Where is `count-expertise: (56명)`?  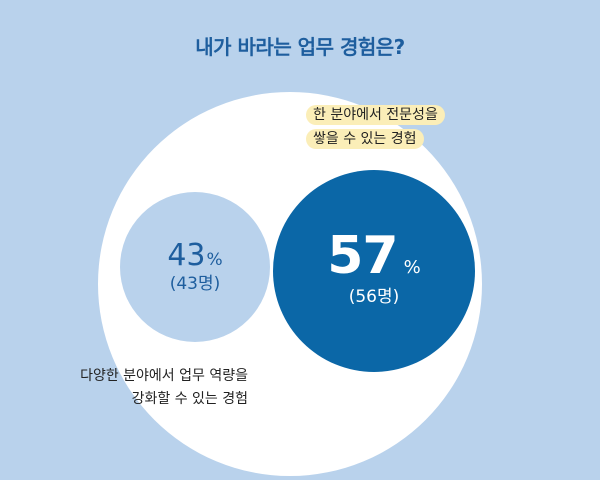
count-expertise: (56명) is located at coordinates (374, 297).